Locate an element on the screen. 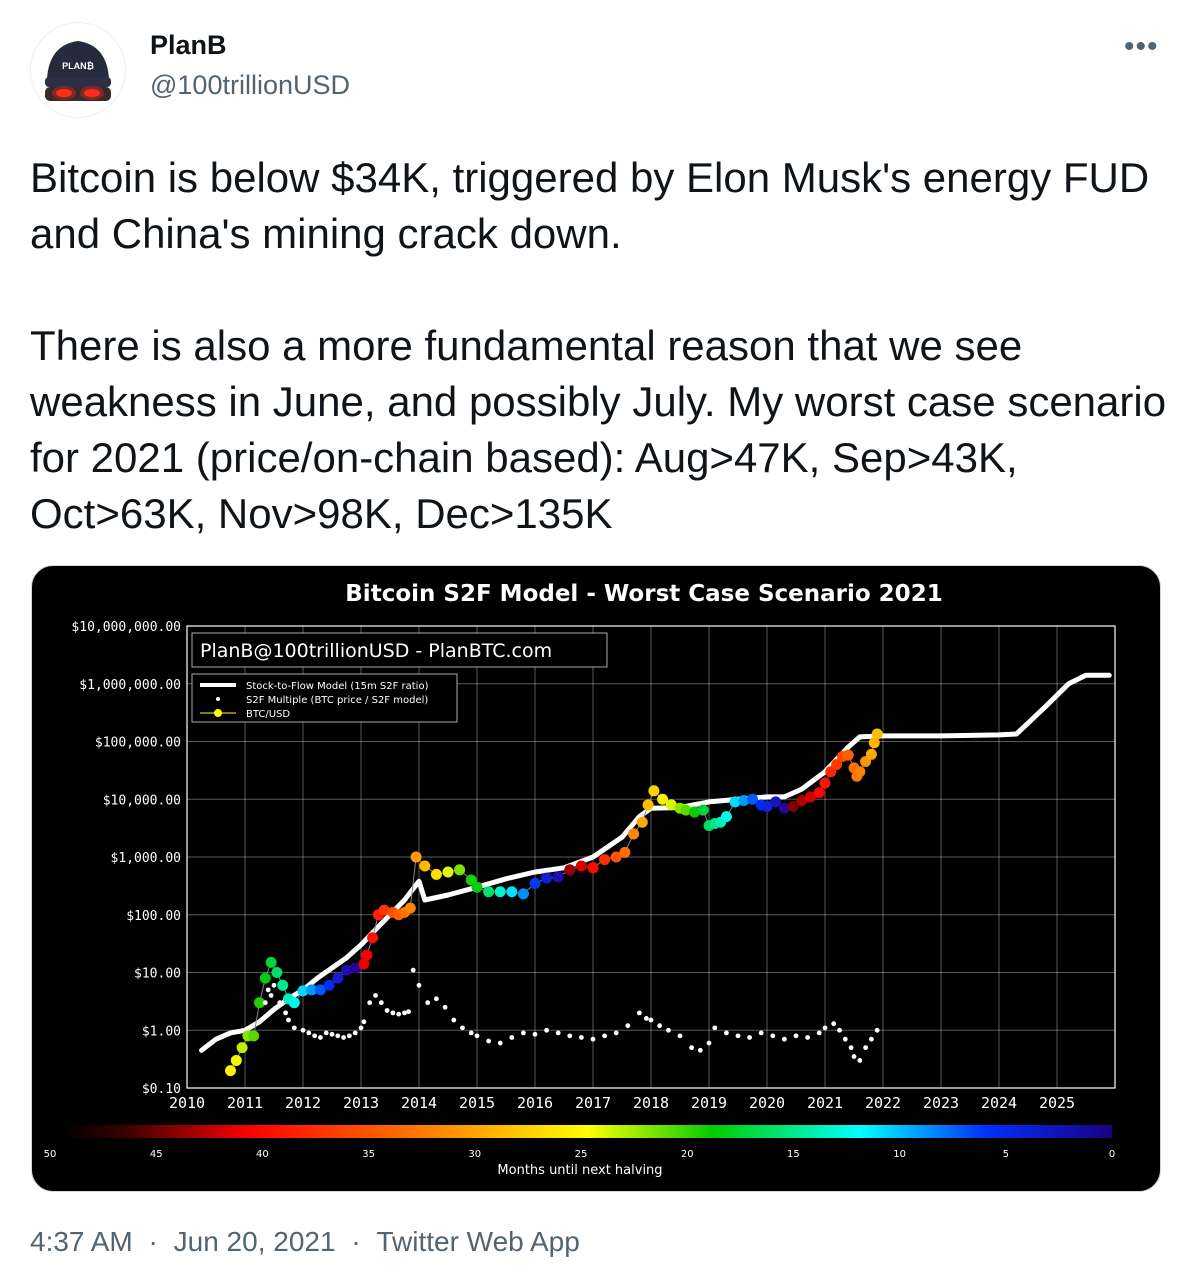  colorbar-tick-label: 40 is located at coordinates (262, 1154).